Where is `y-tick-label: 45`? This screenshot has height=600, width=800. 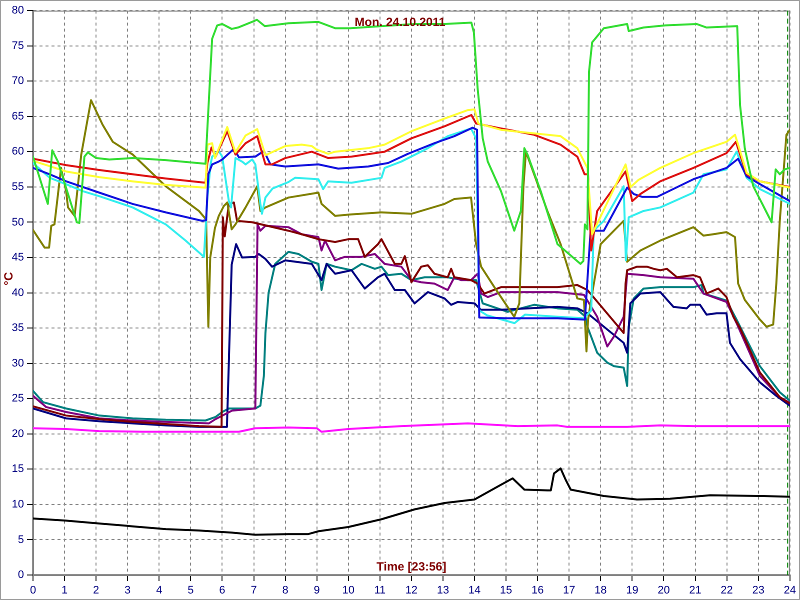
y-tick-label: 45 is located at coordinates (18, 258).